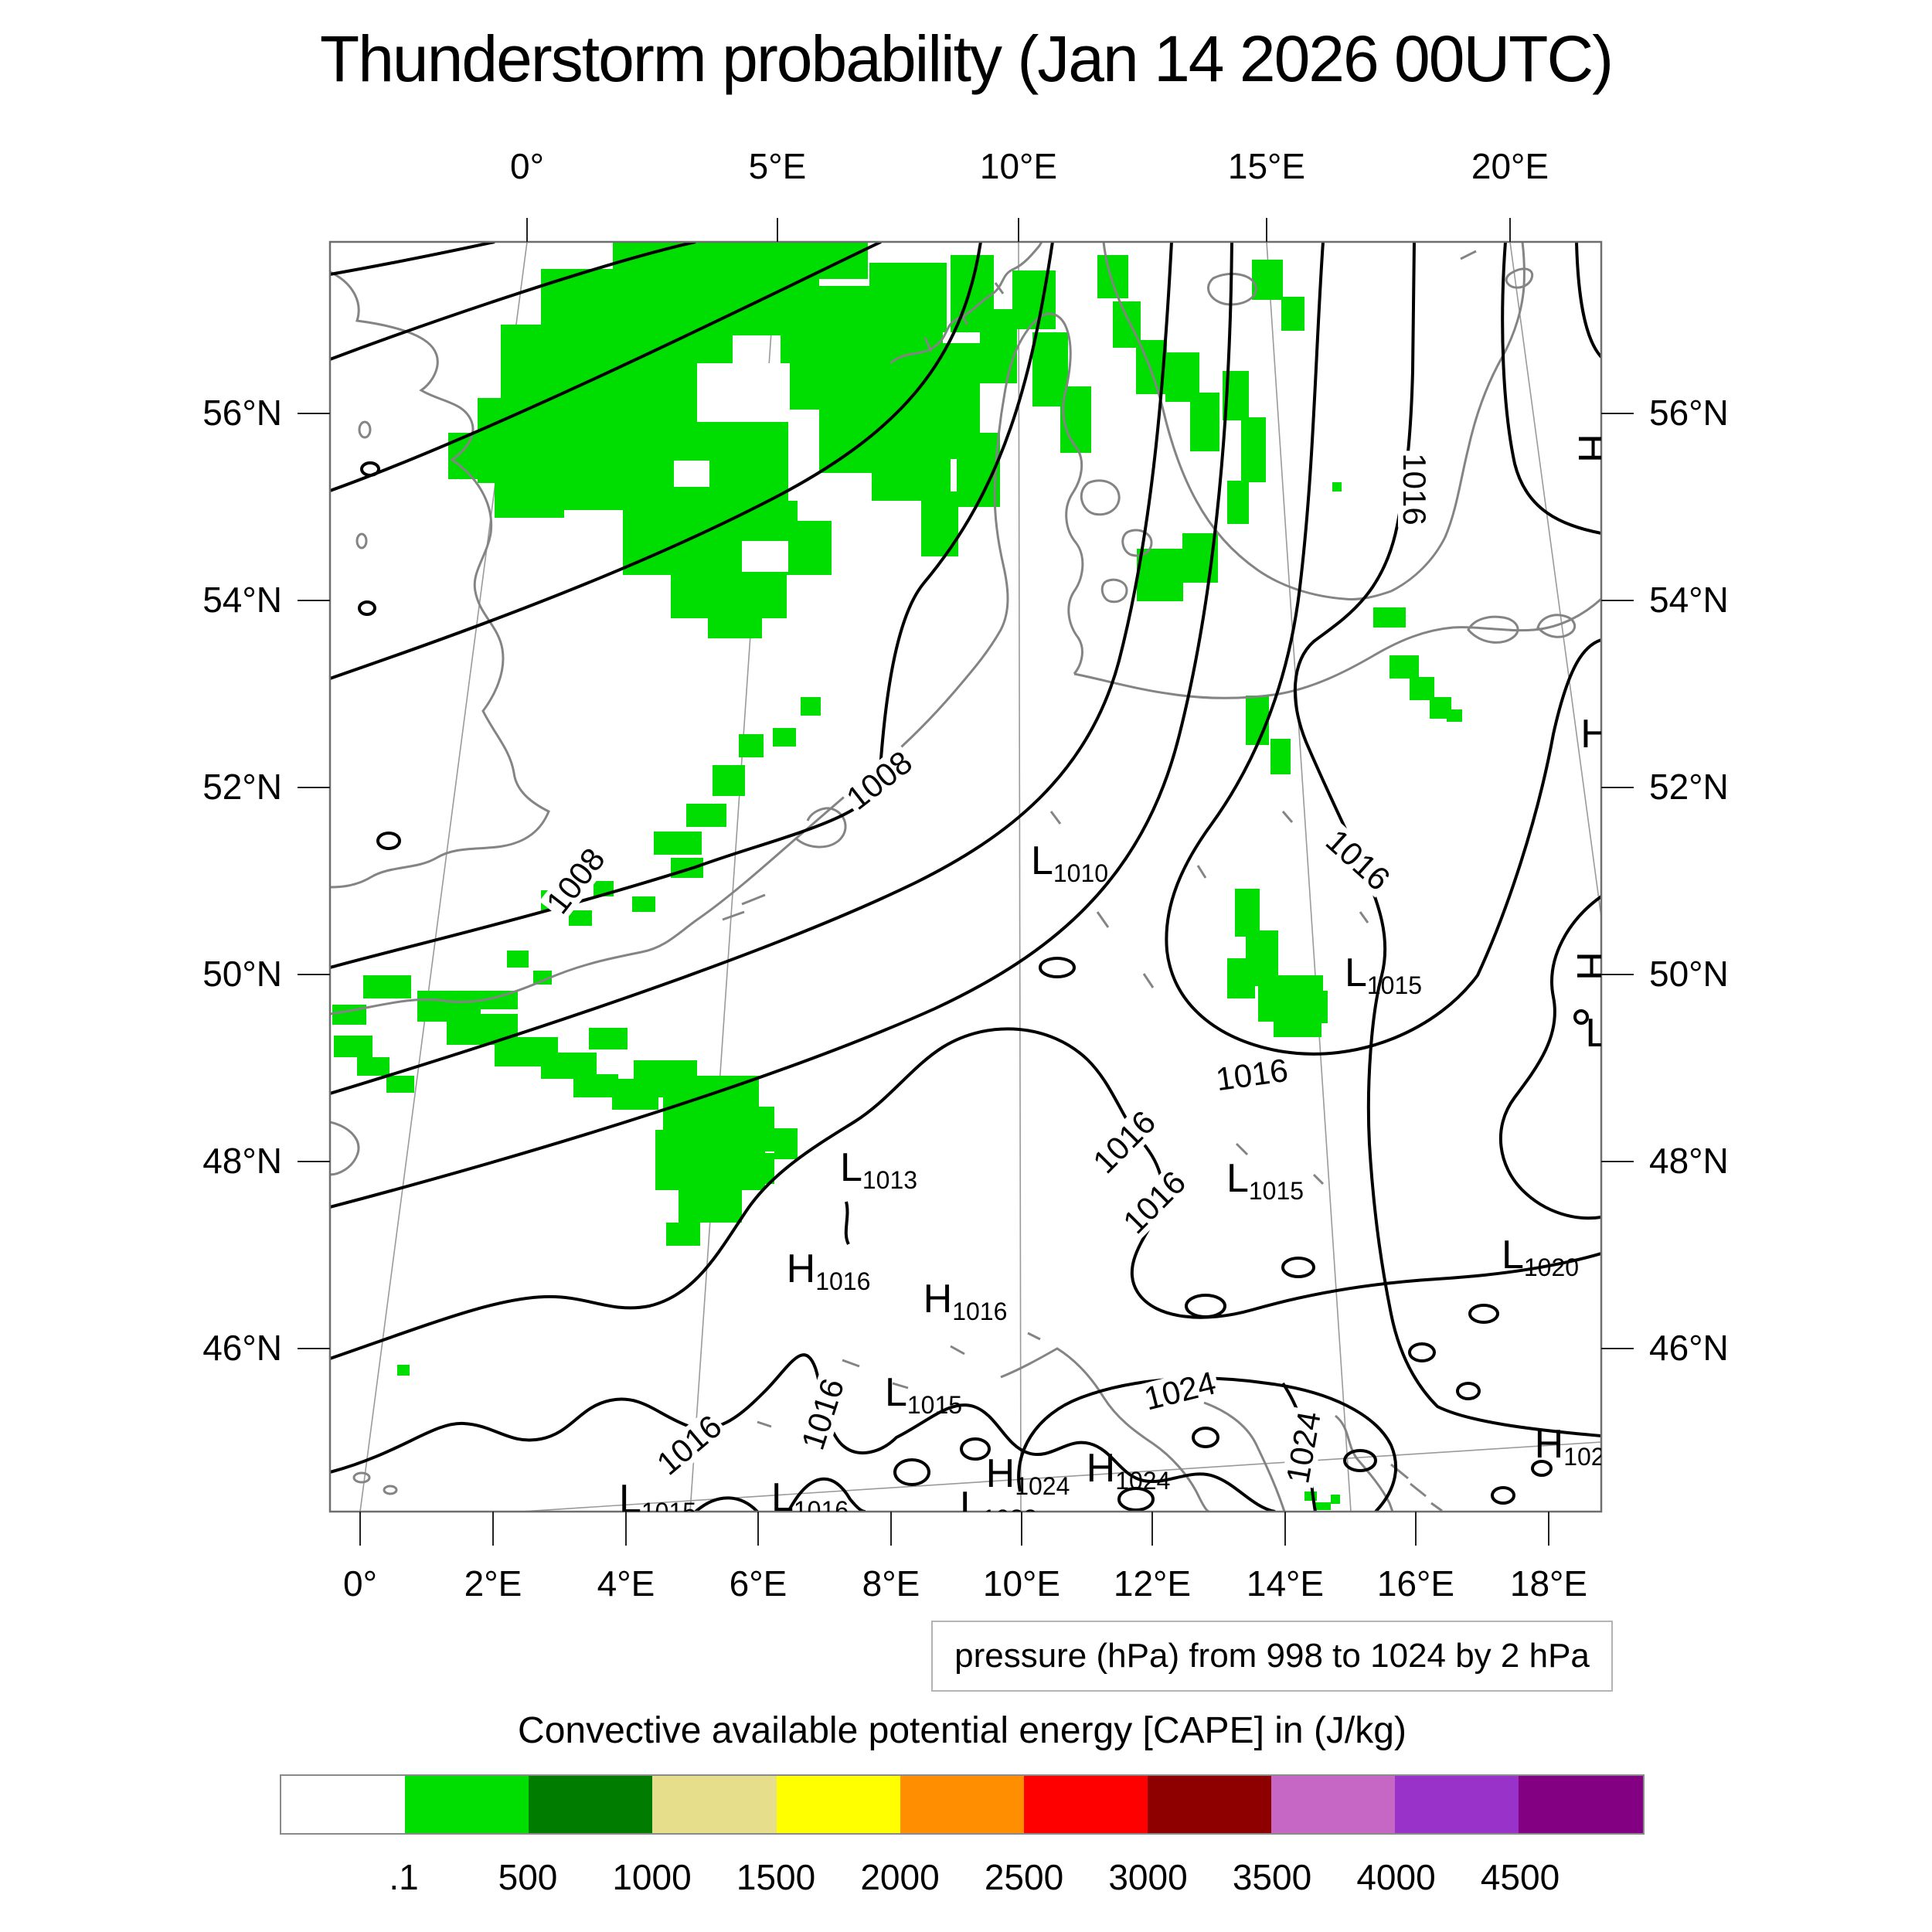  Describe the element at coordinates (360, 1584) in the screenshot. I see `axis-label-bottom: 0°` at that location.